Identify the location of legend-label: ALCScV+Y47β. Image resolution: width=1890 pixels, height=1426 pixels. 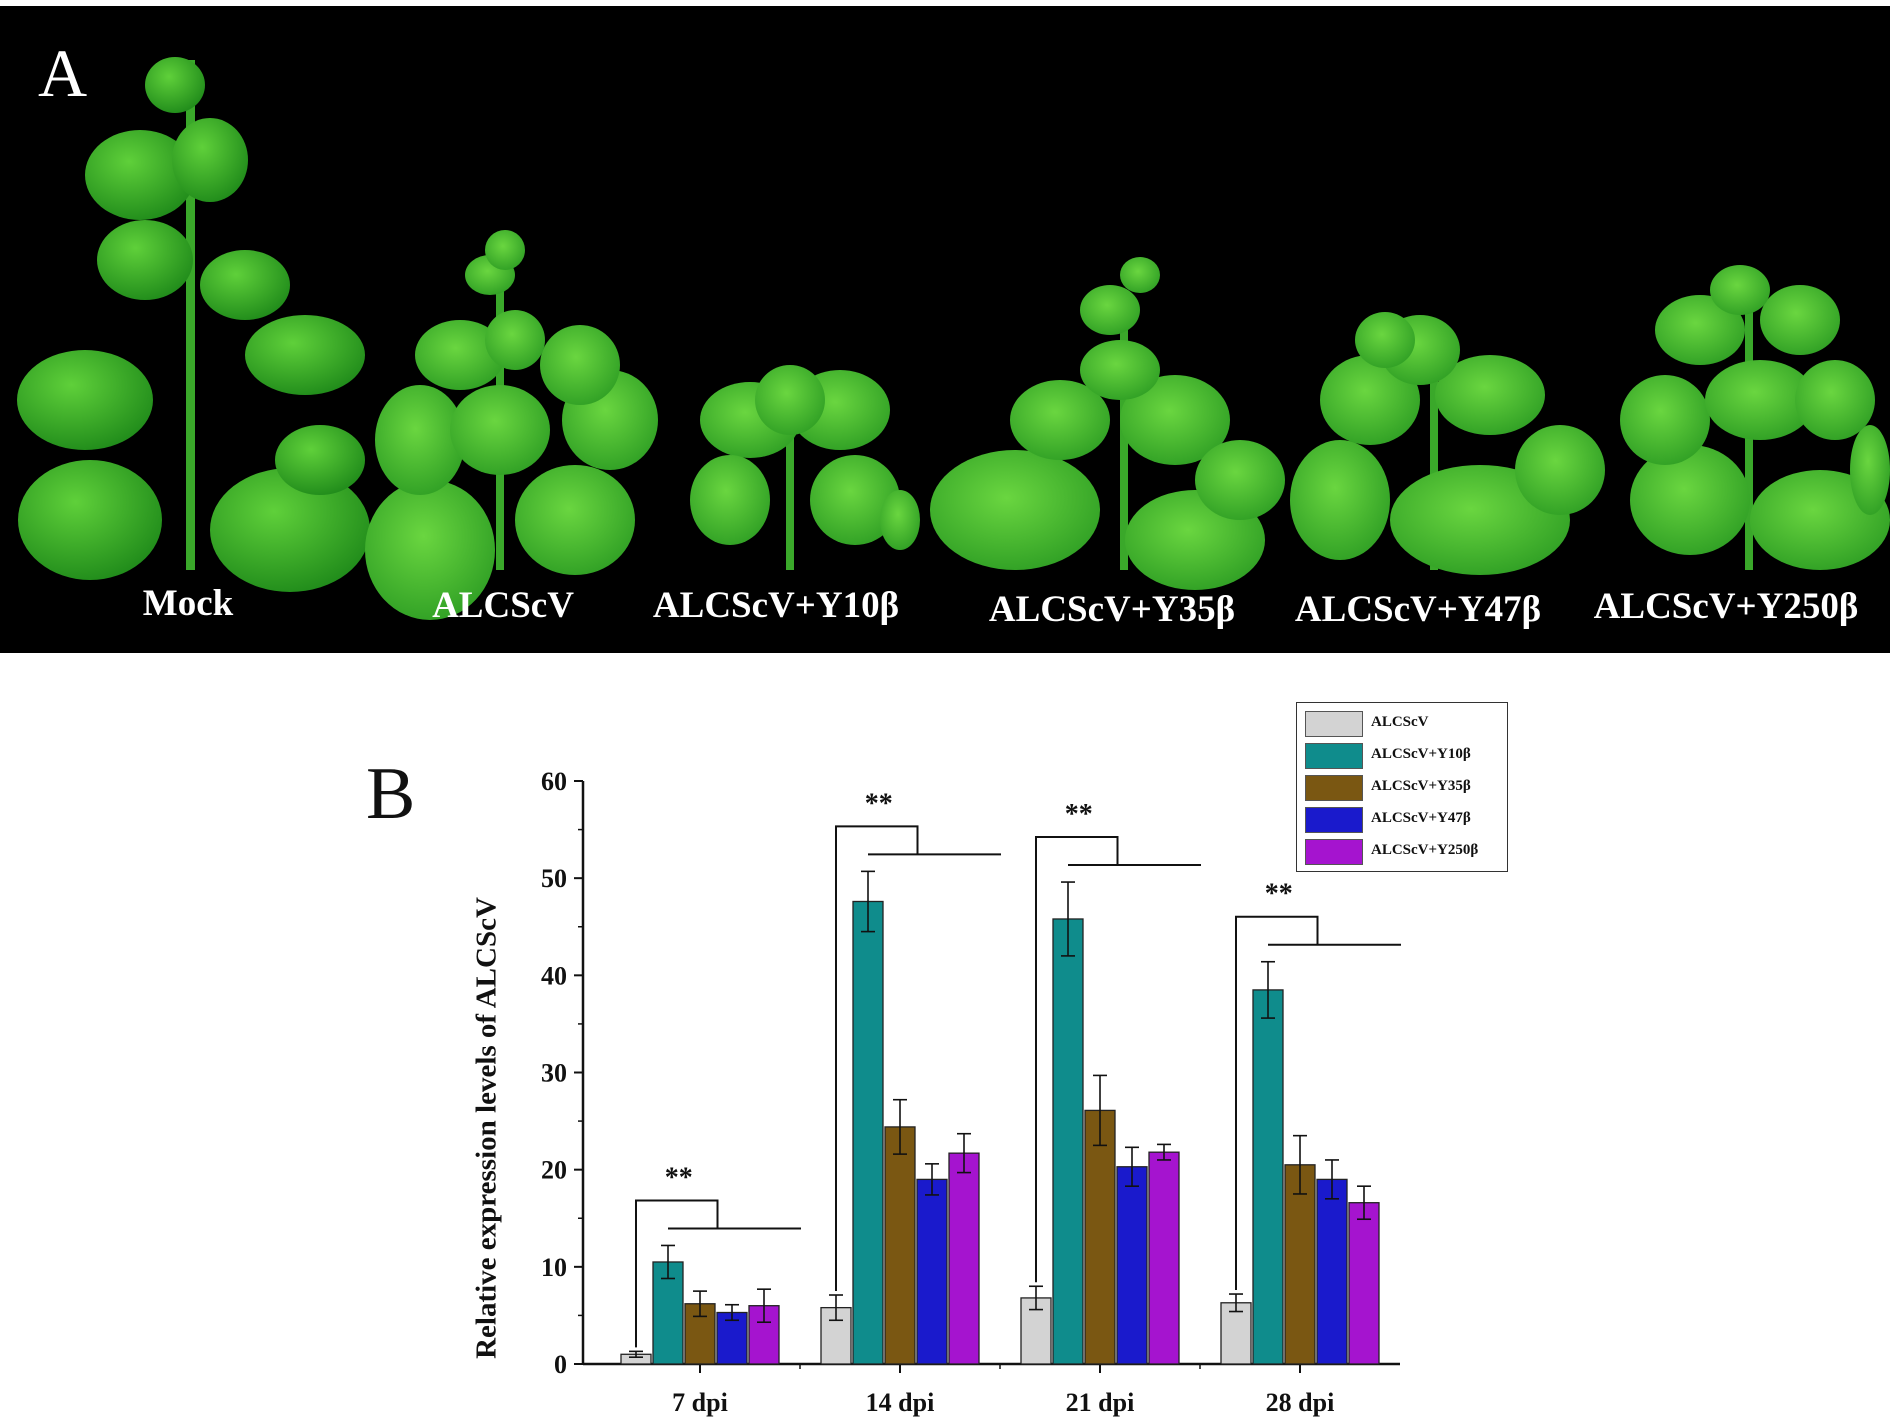
(1421, 818).